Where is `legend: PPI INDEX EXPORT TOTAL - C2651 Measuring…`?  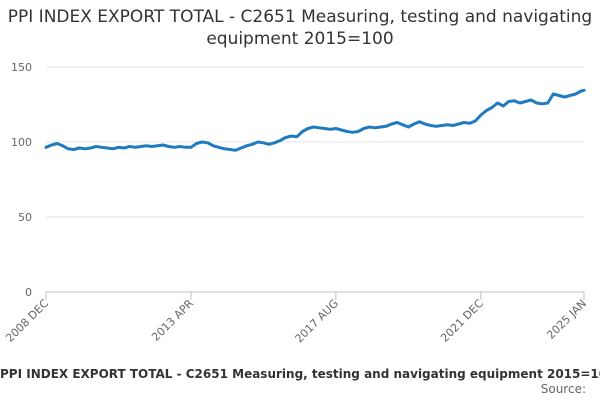 legend: PPI INDEX EXPORT TOTAL - C2651 Measuring… is located at coordinates (300, 375).